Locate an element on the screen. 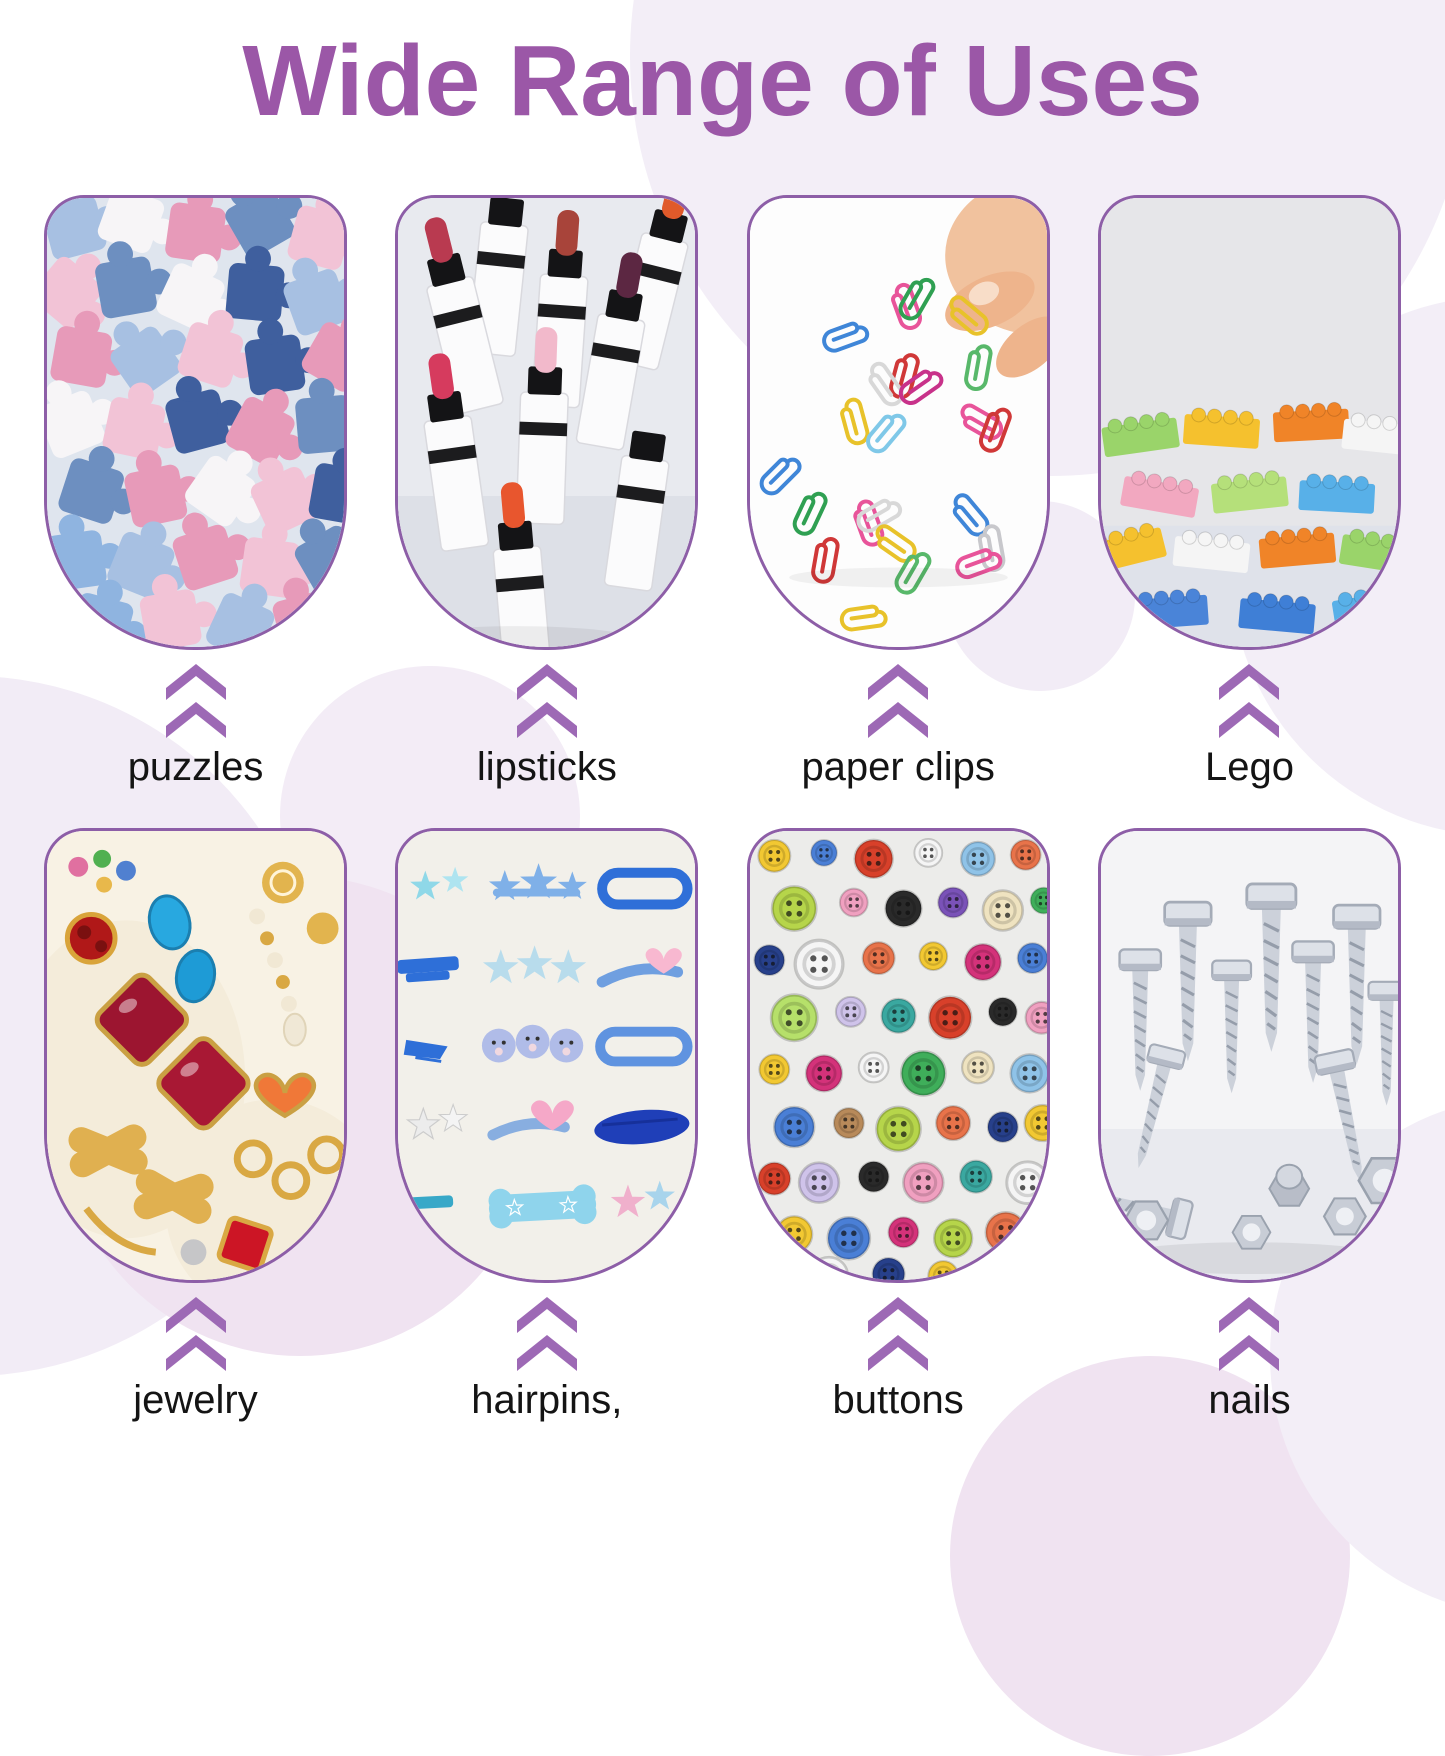 Image resolution: width=1445 pixels, height=1756 pixels. use-case-cell-lipsticks: lipsticks is located at coordinates (547, 492).